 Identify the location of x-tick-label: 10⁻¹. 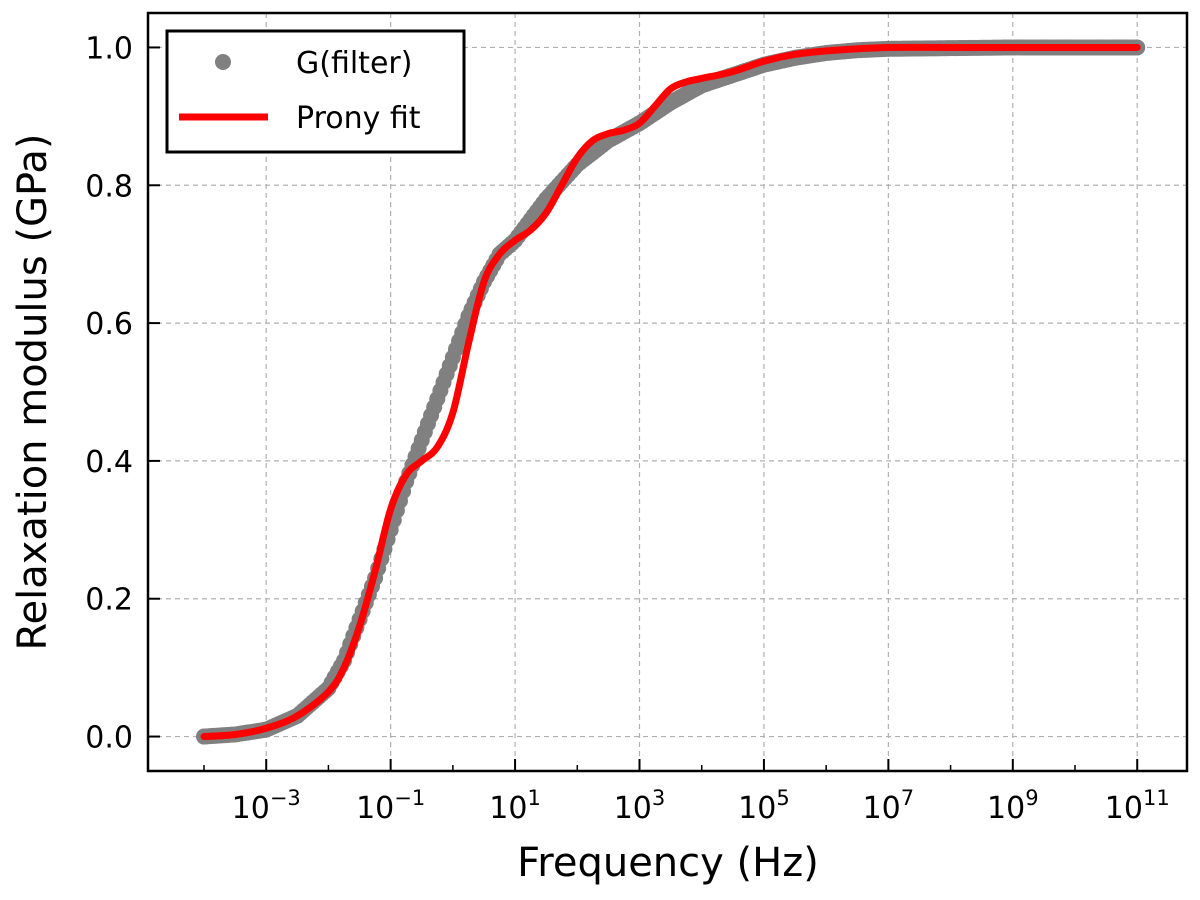
(390, 806).